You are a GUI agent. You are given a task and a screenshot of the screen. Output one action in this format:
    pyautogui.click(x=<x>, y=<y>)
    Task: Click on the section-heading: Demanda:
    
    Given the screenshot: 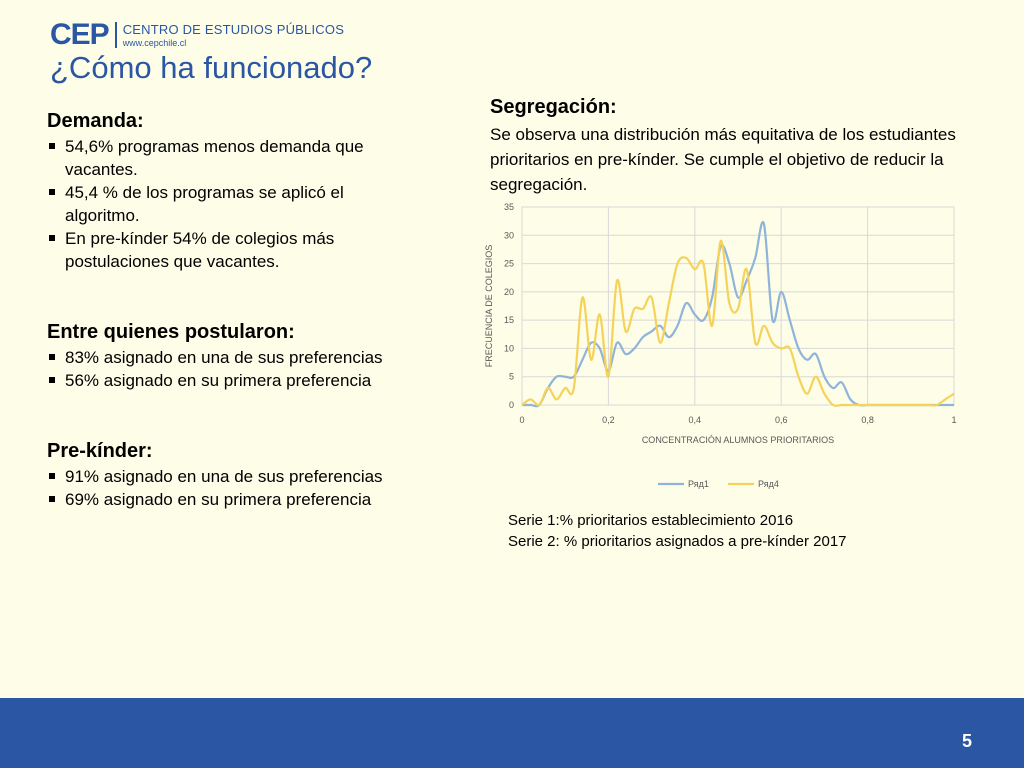 What is the action you would take?
    pyautogui.click(x=95, y=121)
    